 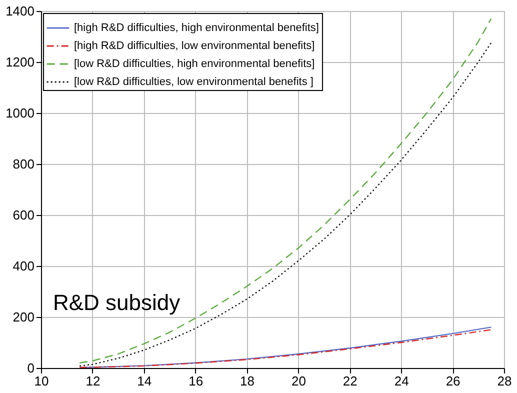 I want to click on legend-label: [high R&D difficulties, low environmental benefits], so click(x=194, y=46).